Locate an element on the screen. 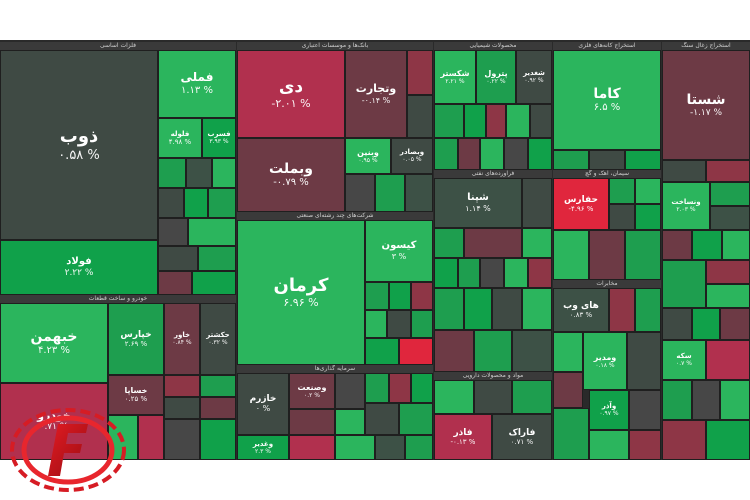 This screenshot has height=500, width=750. tile-inv-i is located at coordinates (312, 447).